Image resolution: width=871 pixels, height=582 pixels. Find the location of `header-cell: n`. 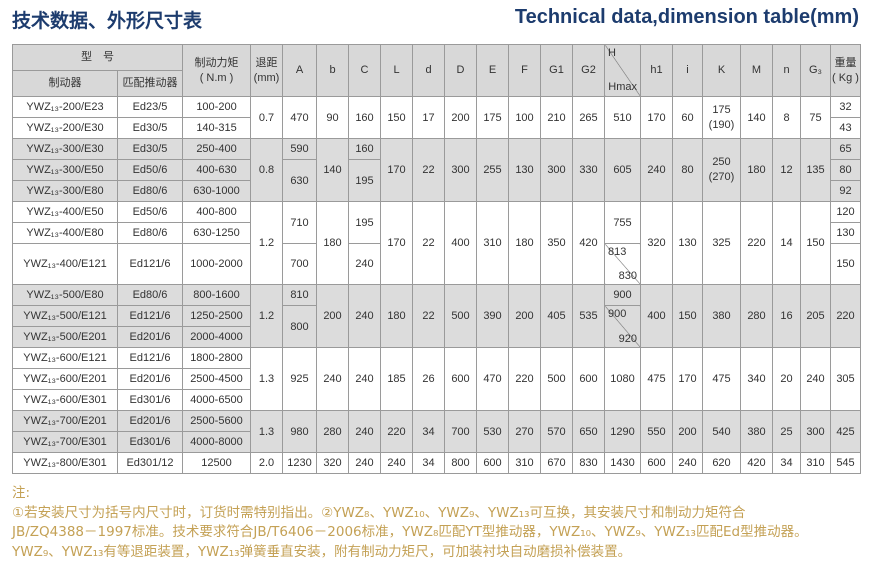

header-cell: n is located at coordinates (786, 70).